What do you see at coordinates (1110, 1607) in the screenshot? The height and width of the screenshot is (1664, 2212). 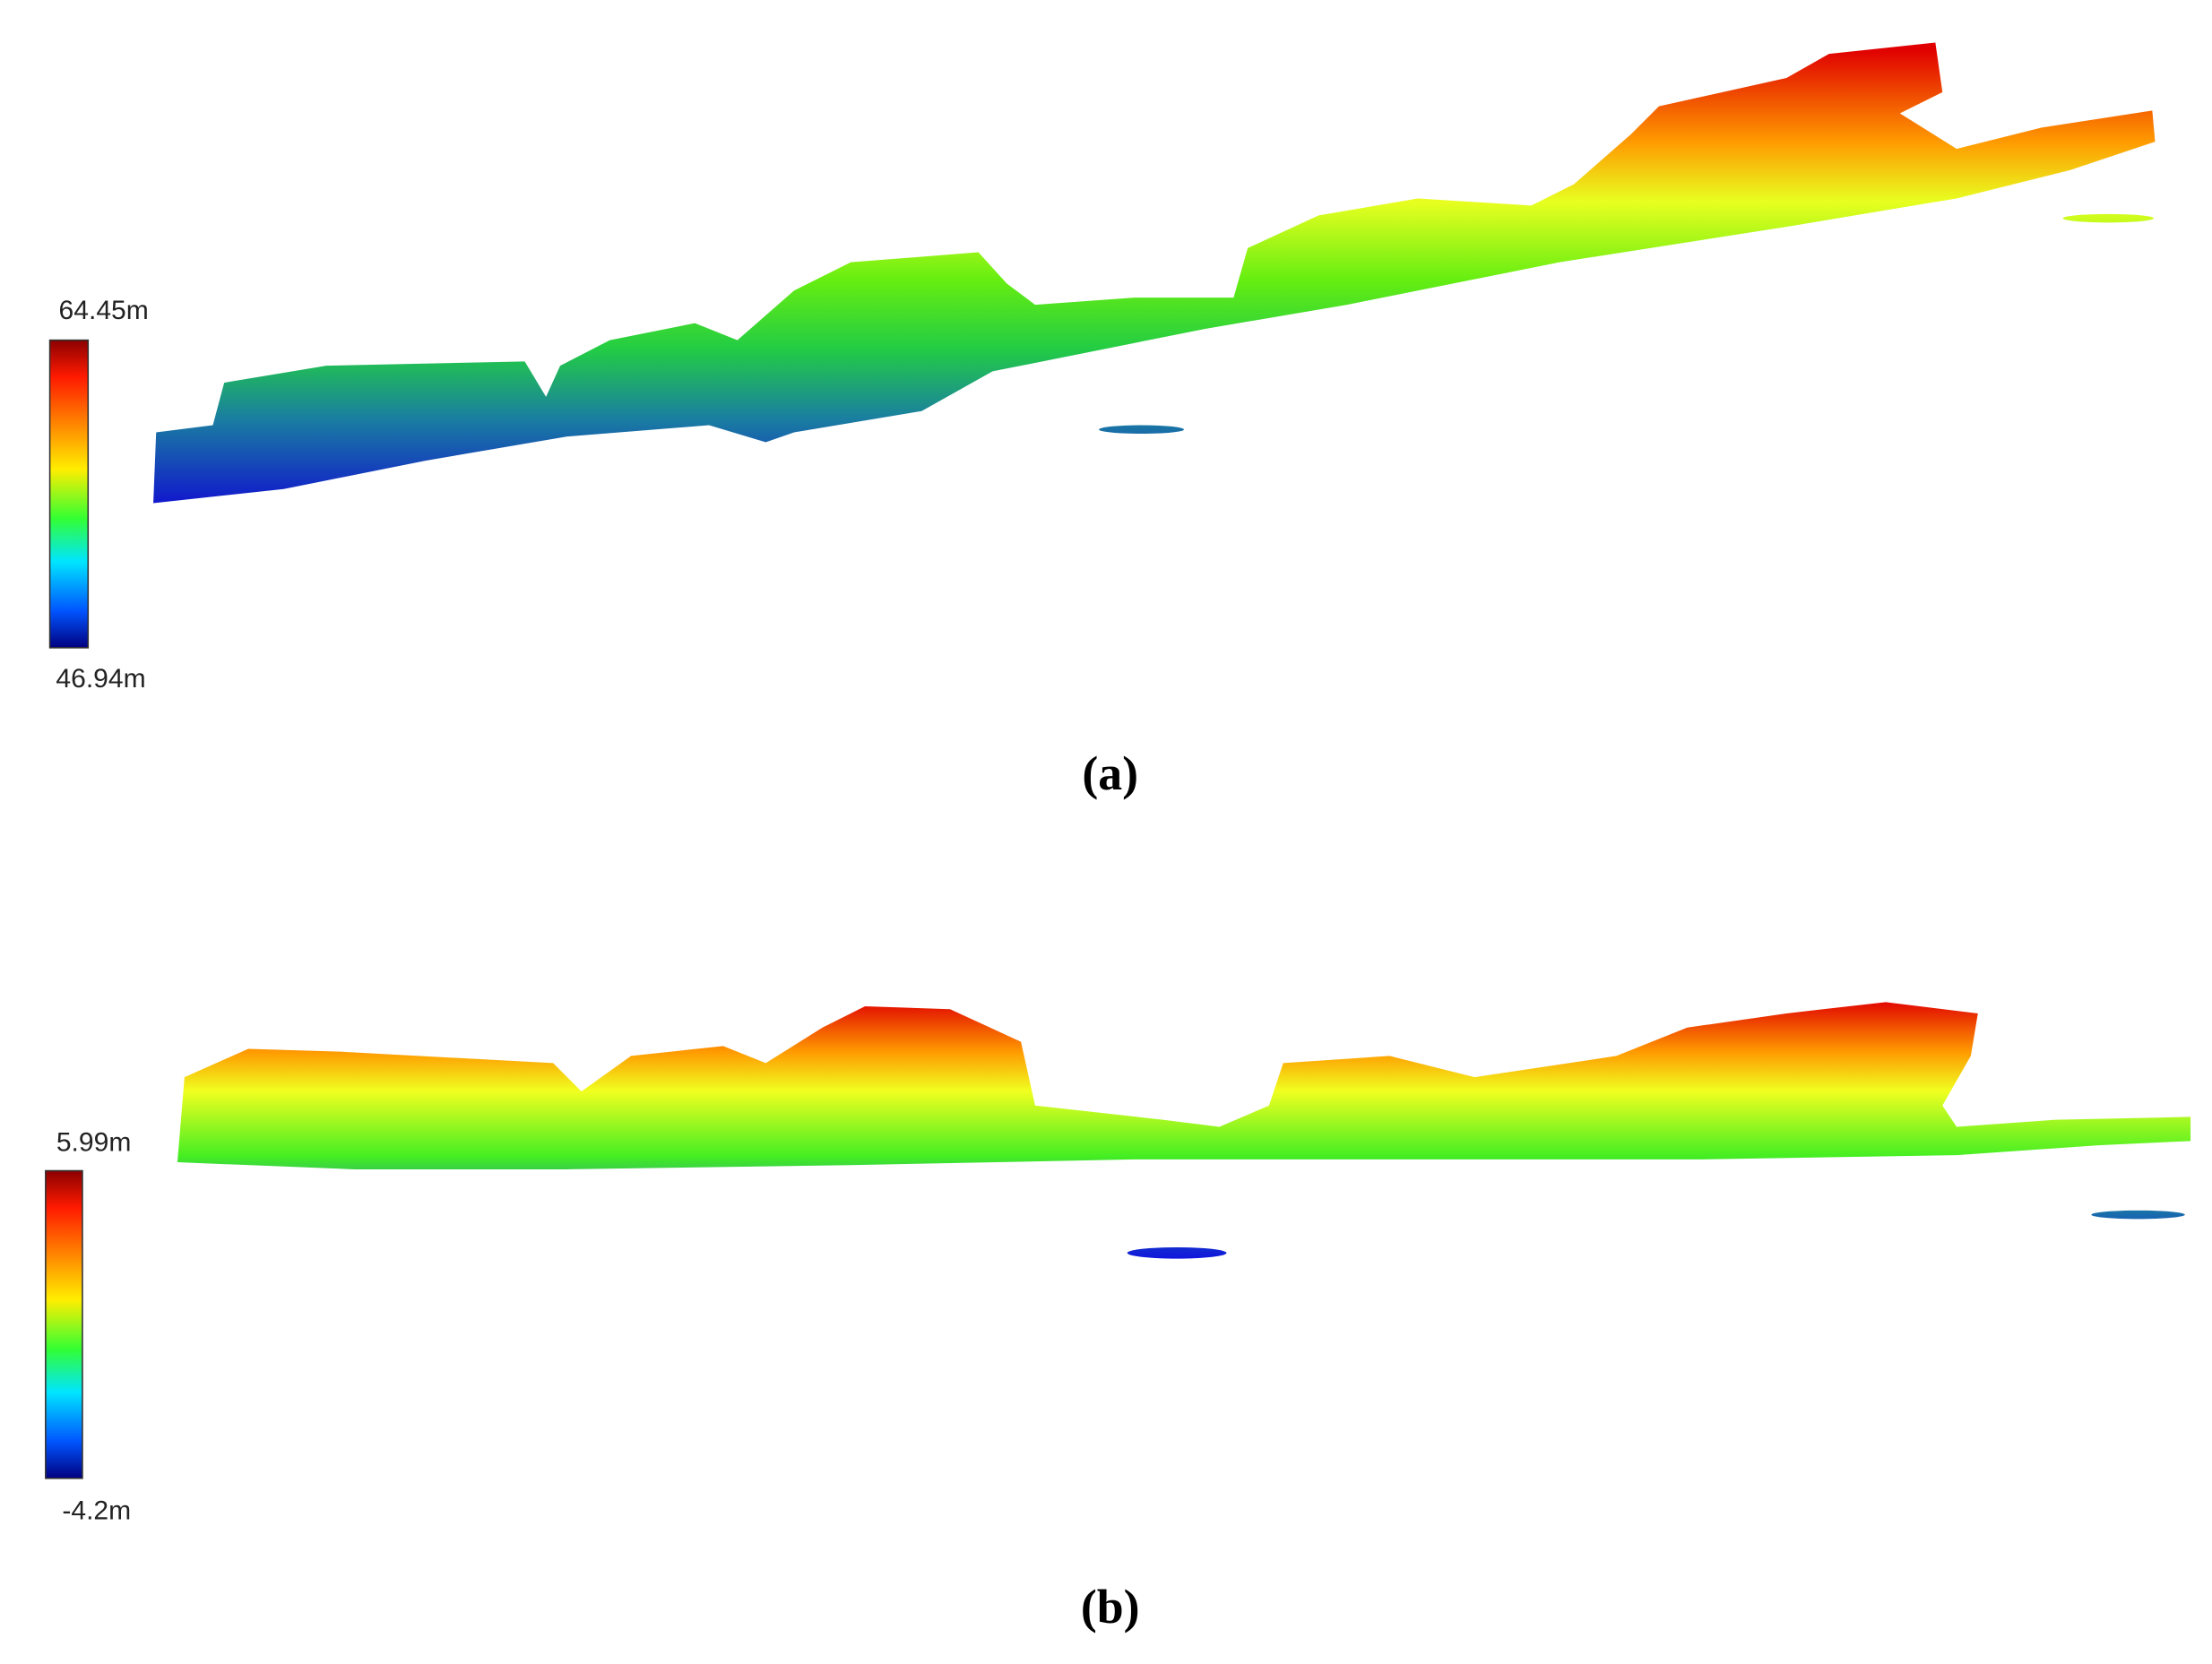 I see `panel-label: (b)` at bounding box center [1110, 1607].